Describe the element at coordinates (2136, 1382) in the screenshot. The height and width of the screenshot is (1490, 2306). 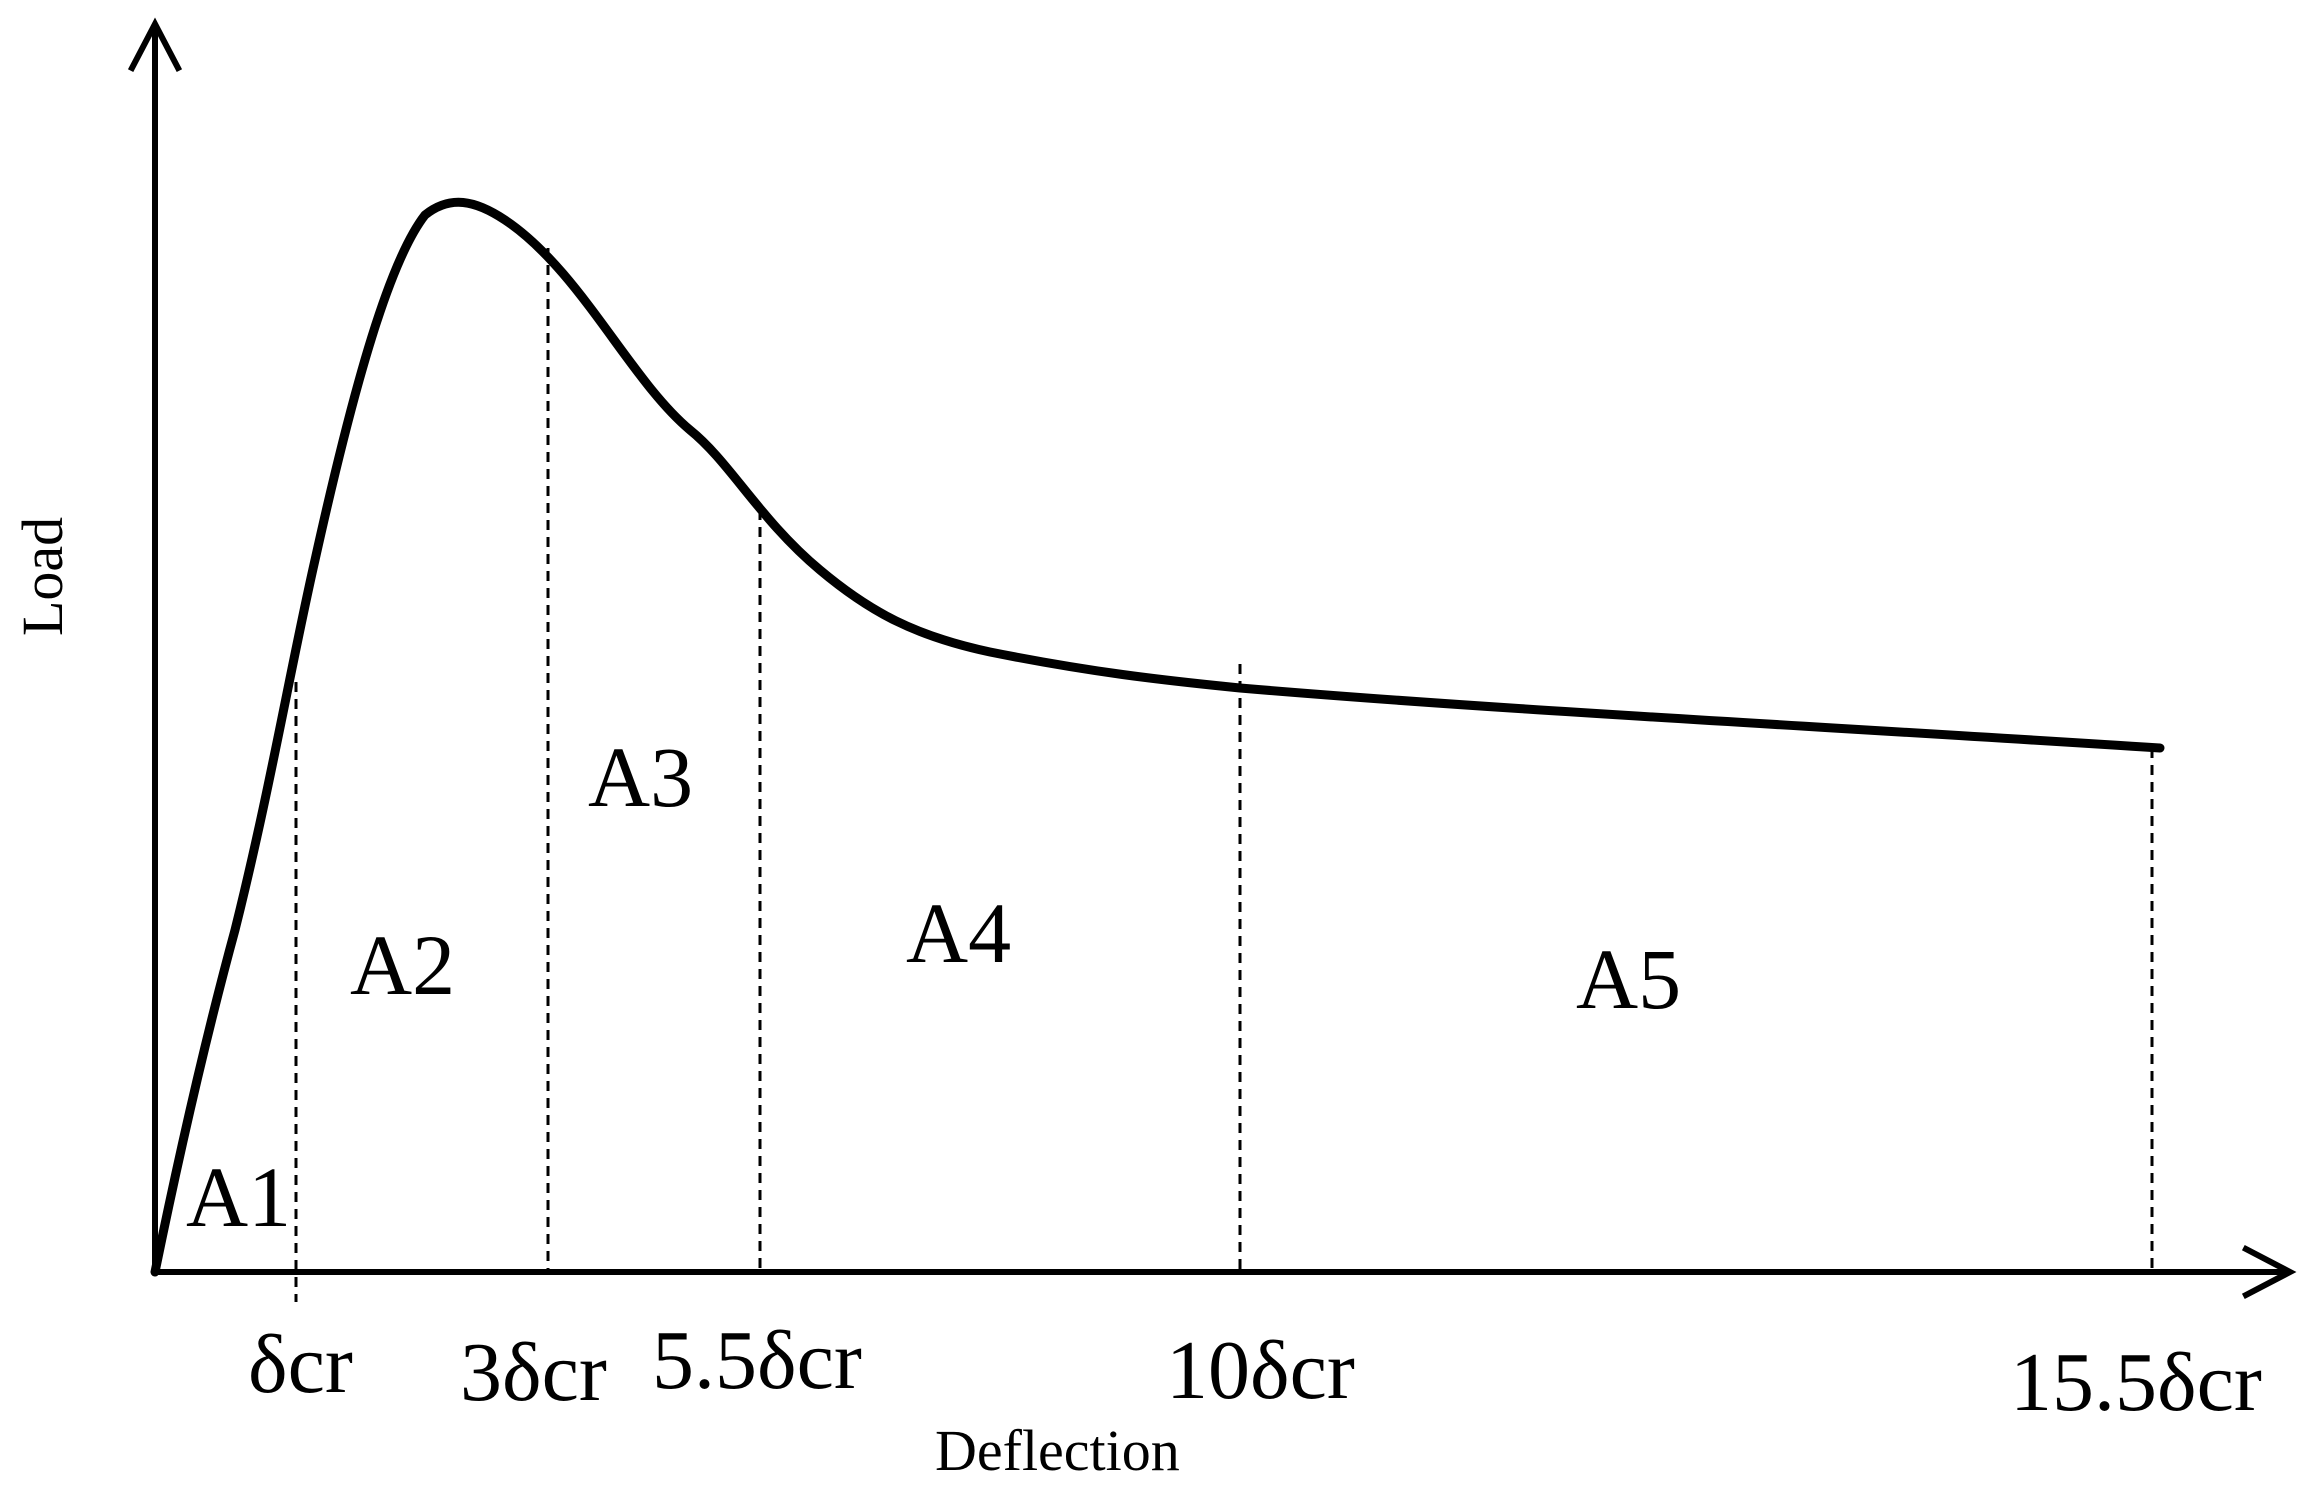
I see `tick-label-15-5dcr: 15.5δcr` at that location.